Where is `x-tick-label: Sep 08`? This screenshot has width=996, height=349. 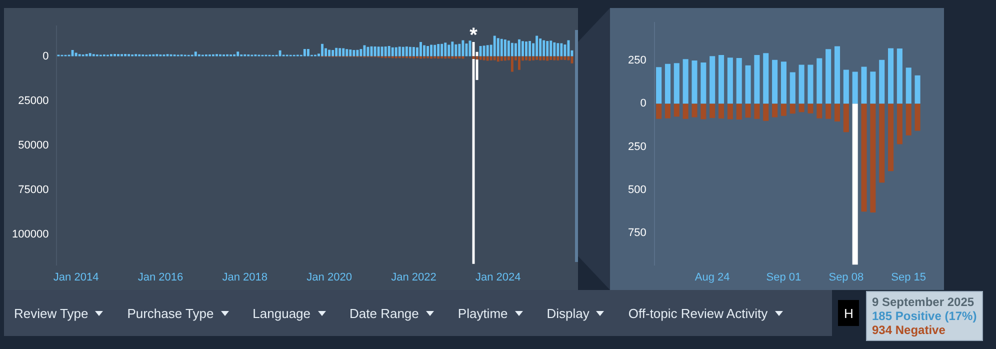
x-tick-label: Sep 08 is located at coordinates (846, 277).